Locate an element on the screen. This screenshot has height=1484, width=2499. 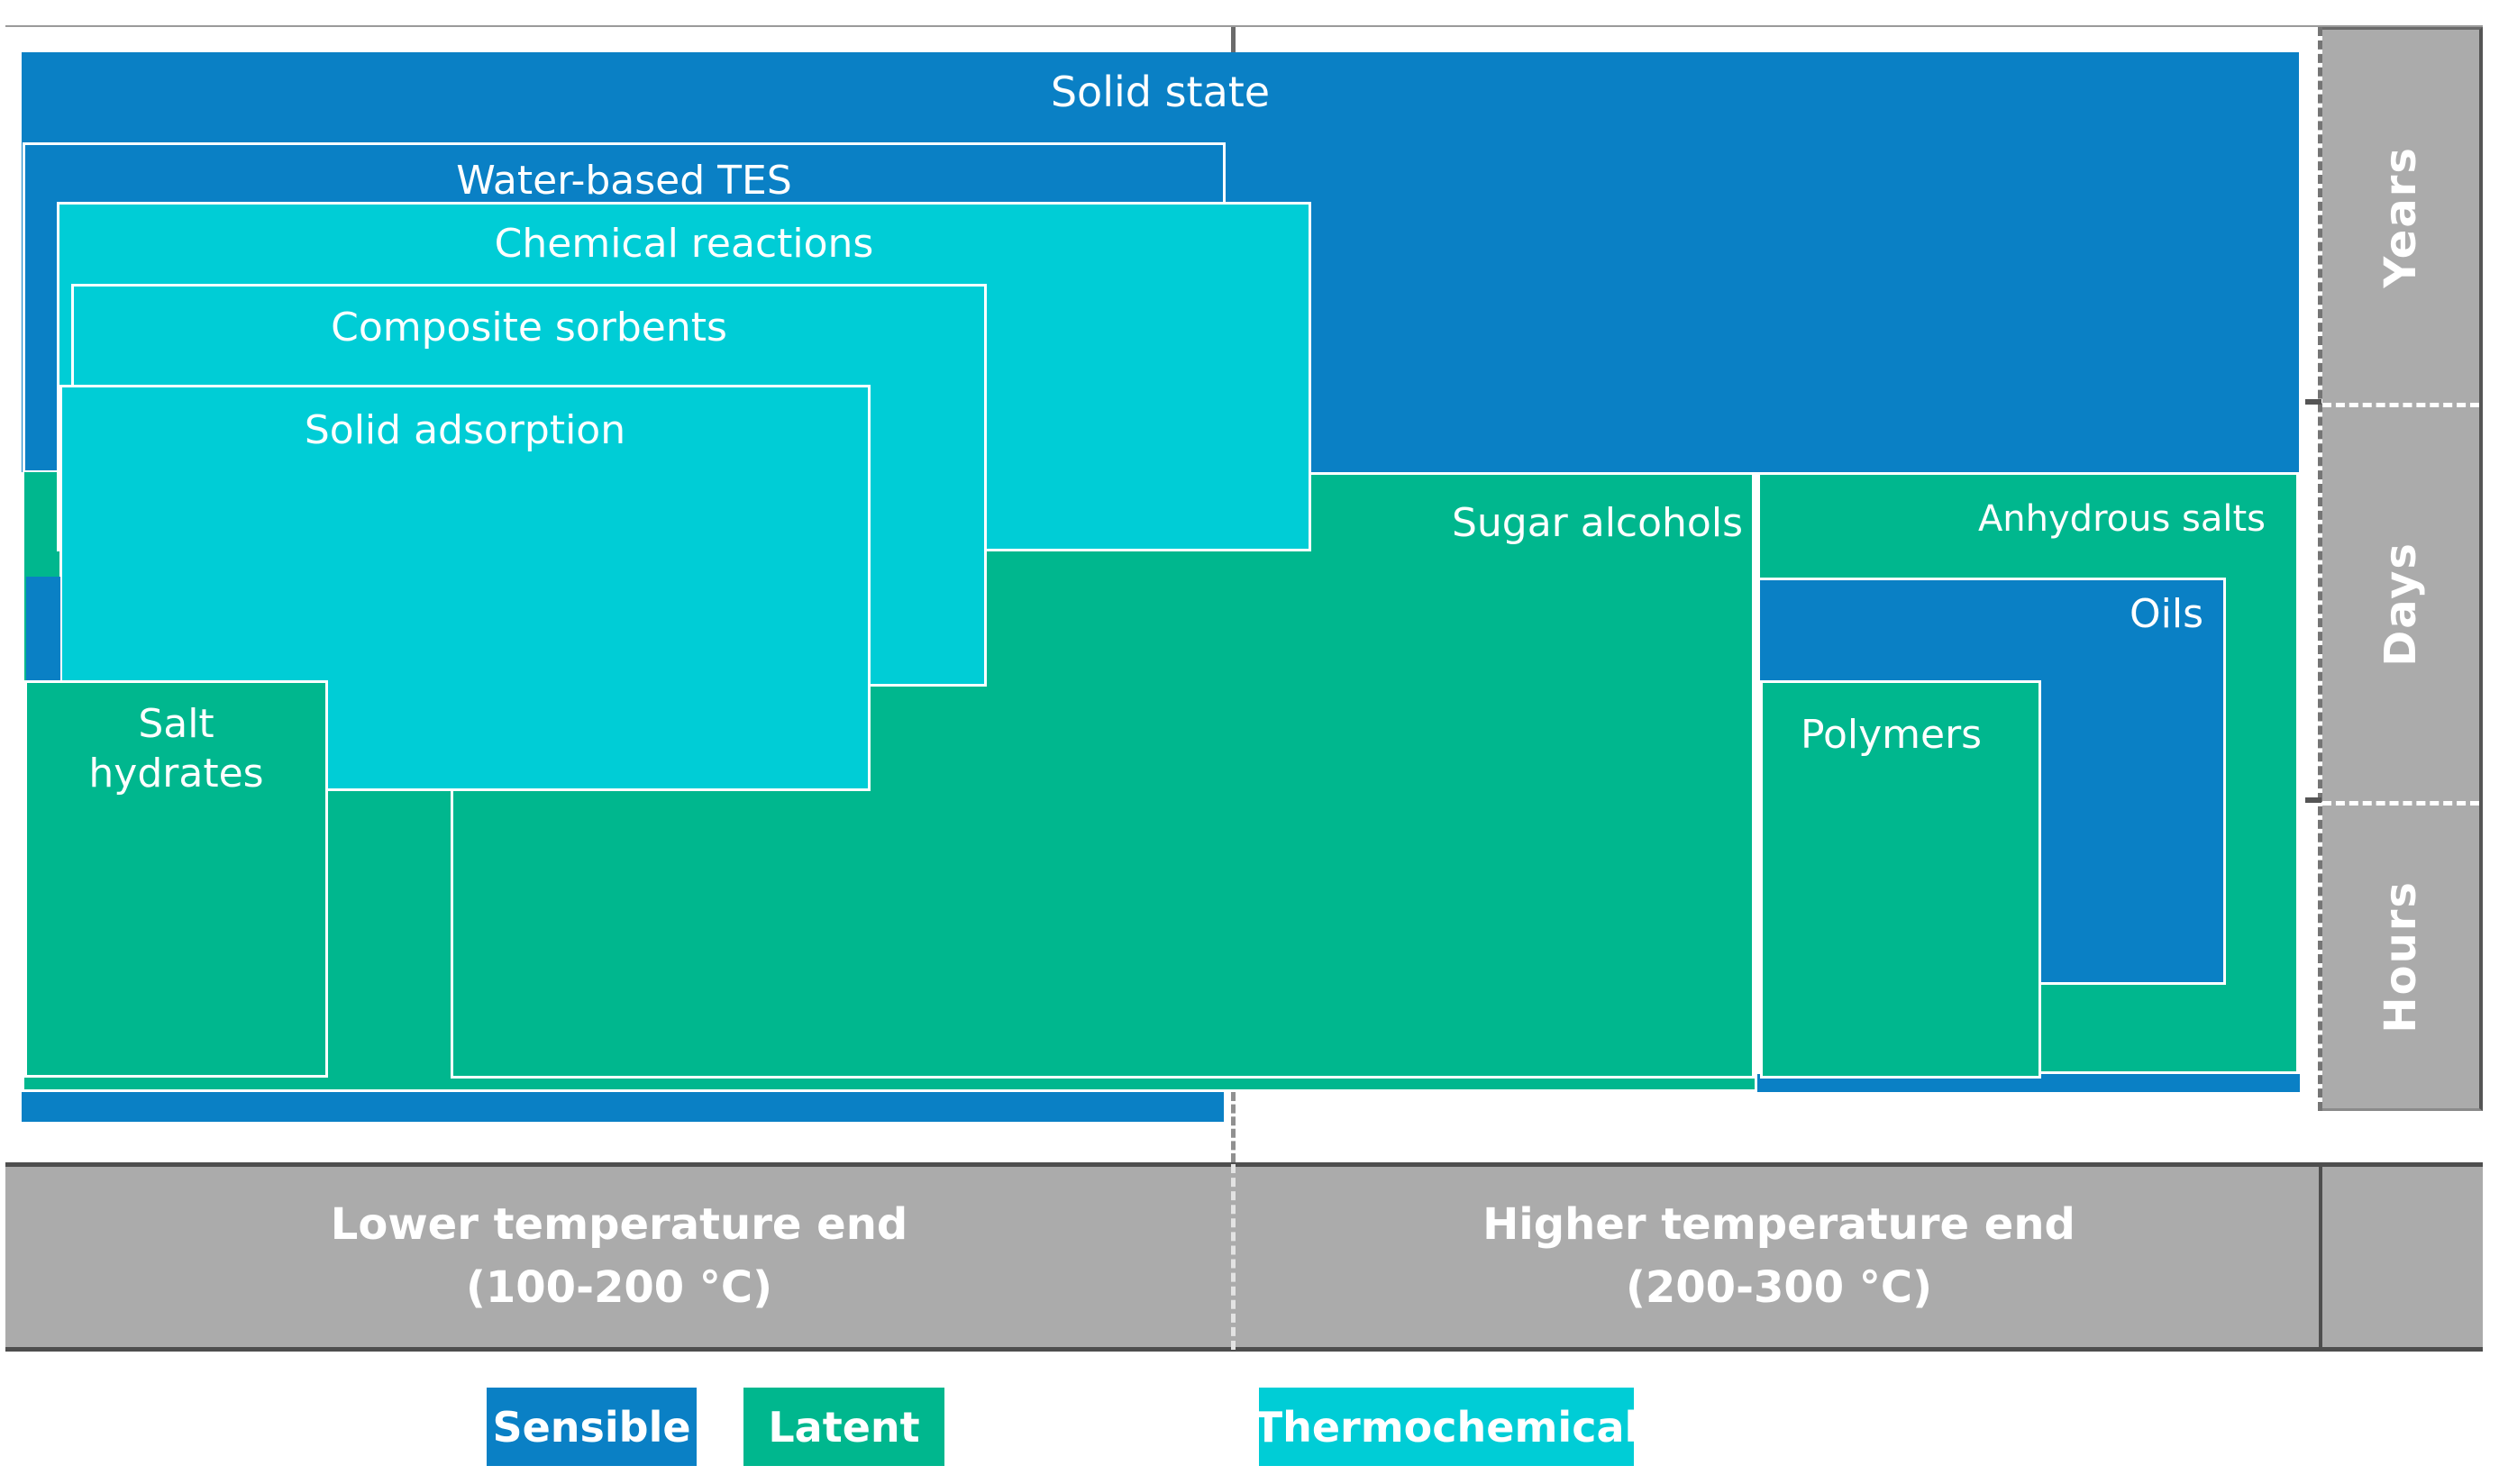
box-composite-sorbents-label: Composite sorbents is located at coordinates (529, 328).